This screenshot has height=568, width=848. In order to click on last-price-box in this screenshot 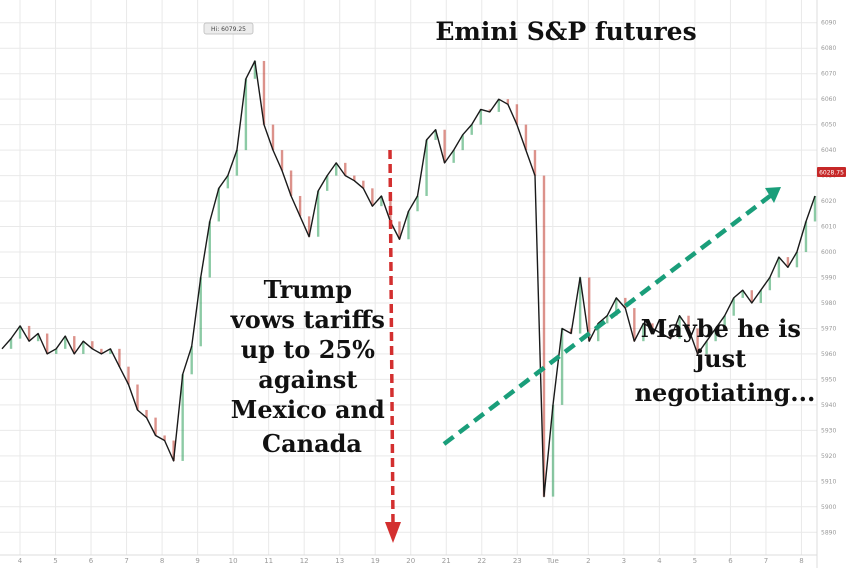, I will do `click(831, 172)`.